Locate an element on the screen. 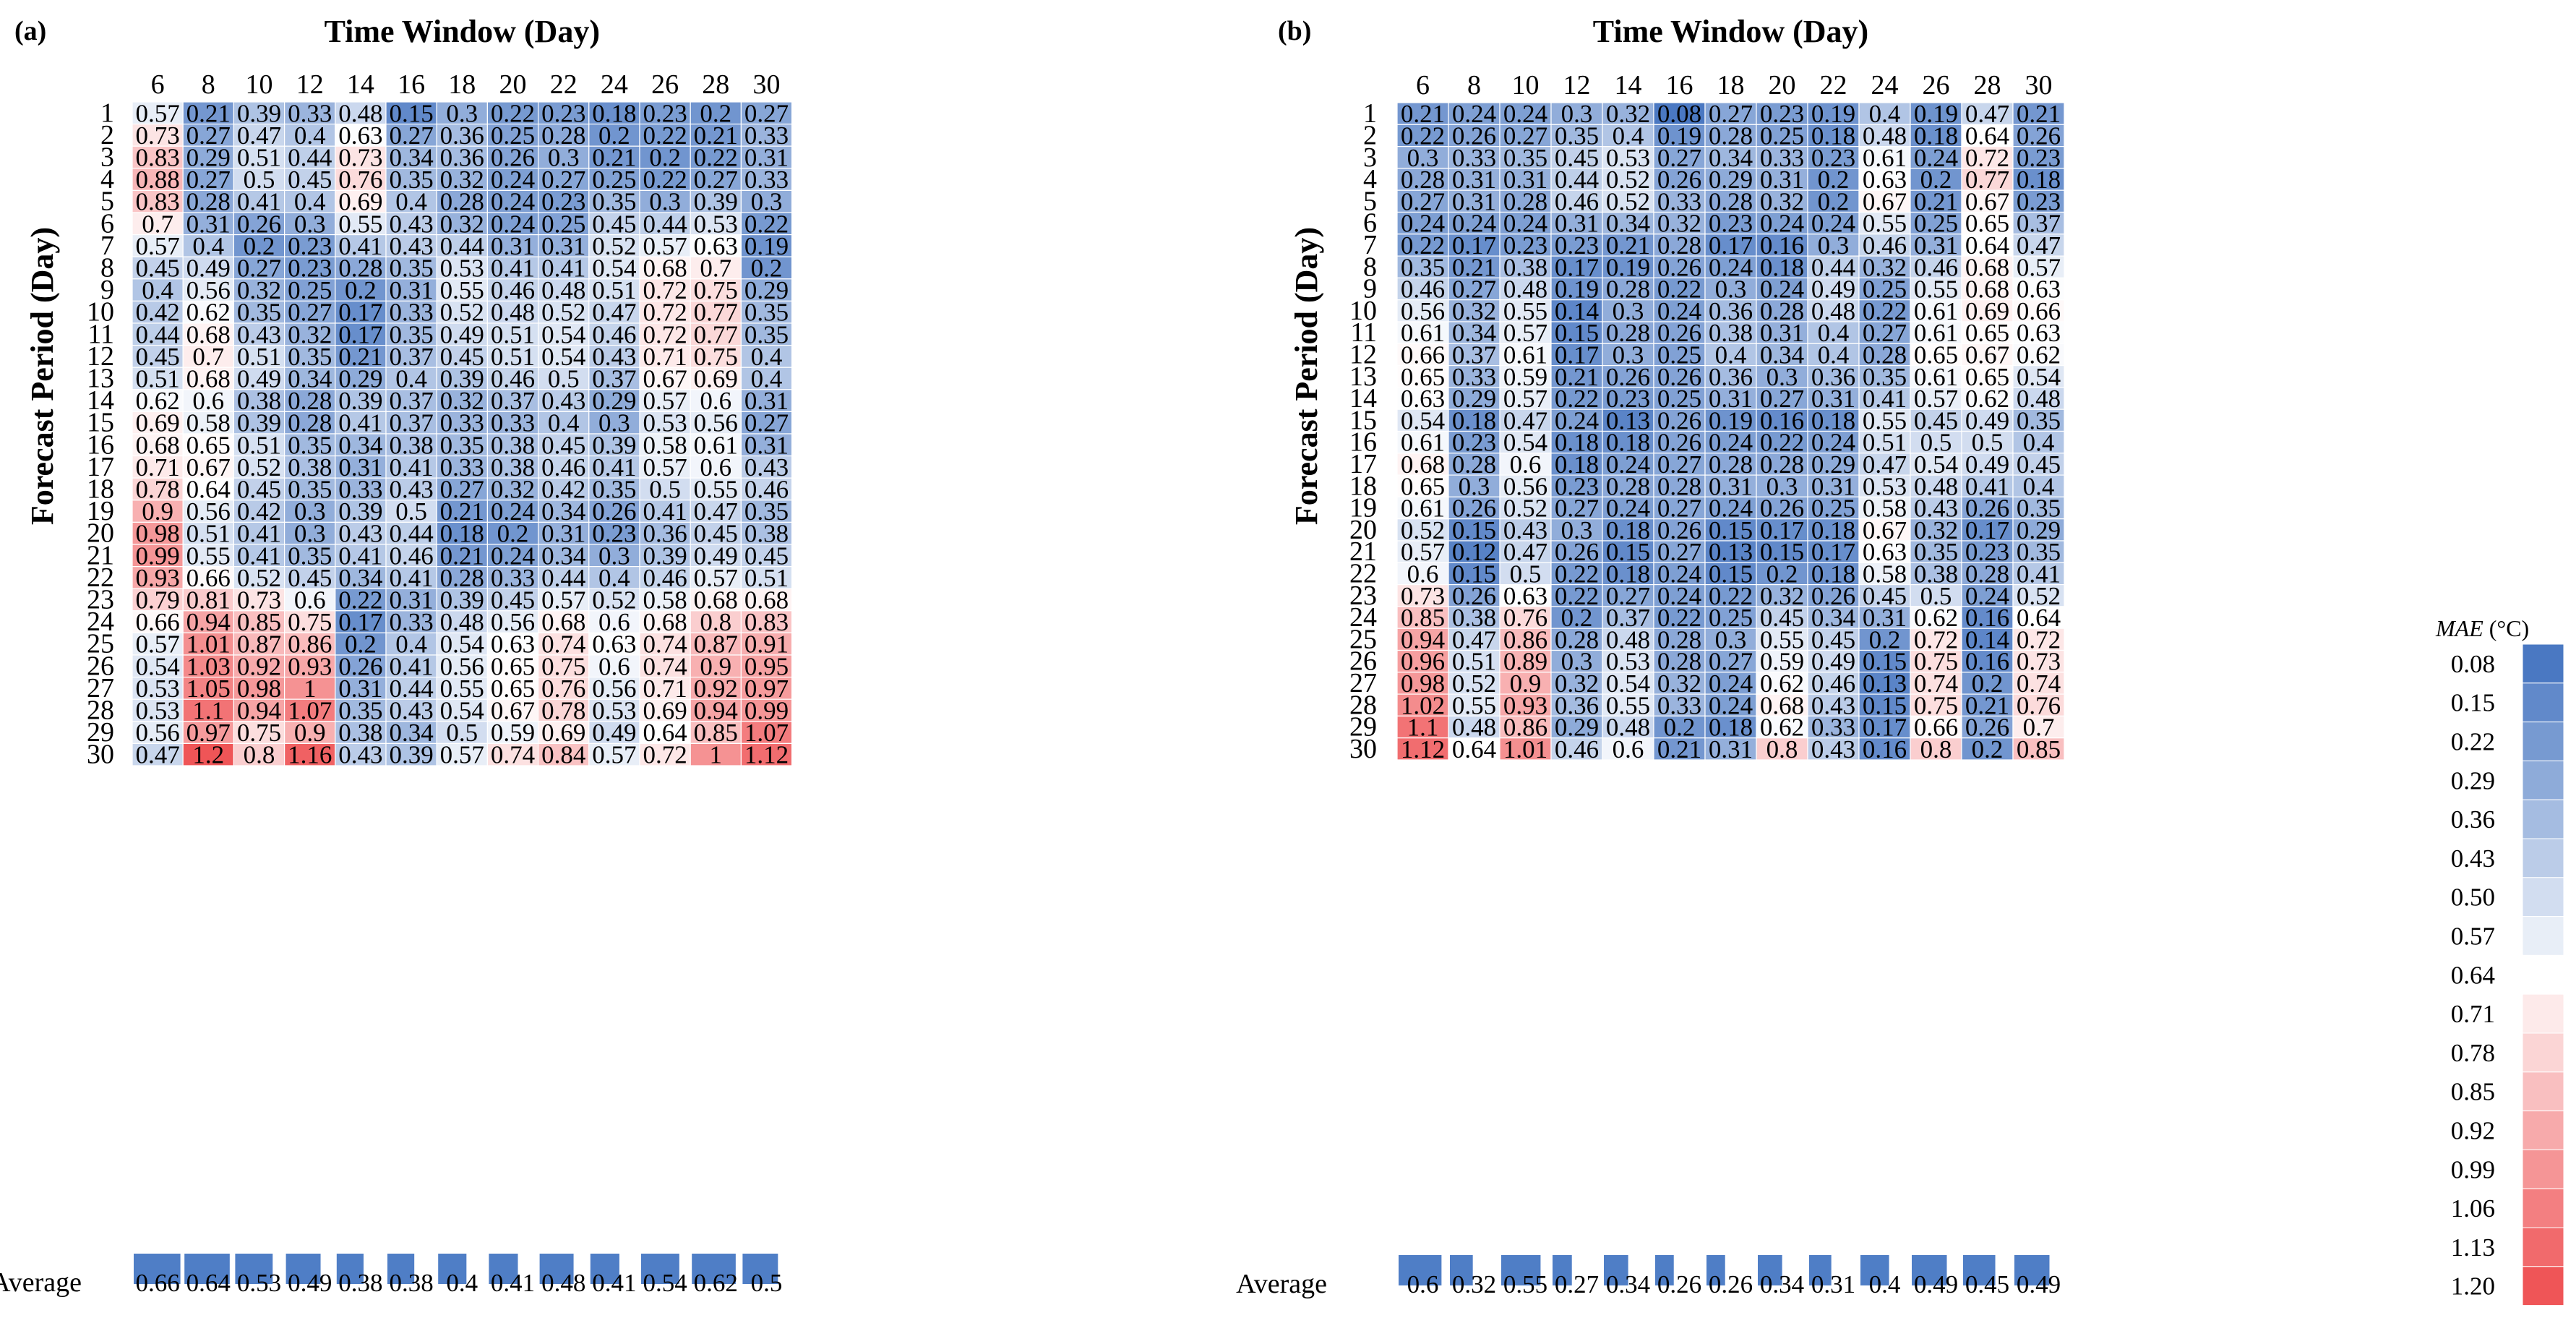  cell-value-label: 0.39 is located at coordinates (360, 401).